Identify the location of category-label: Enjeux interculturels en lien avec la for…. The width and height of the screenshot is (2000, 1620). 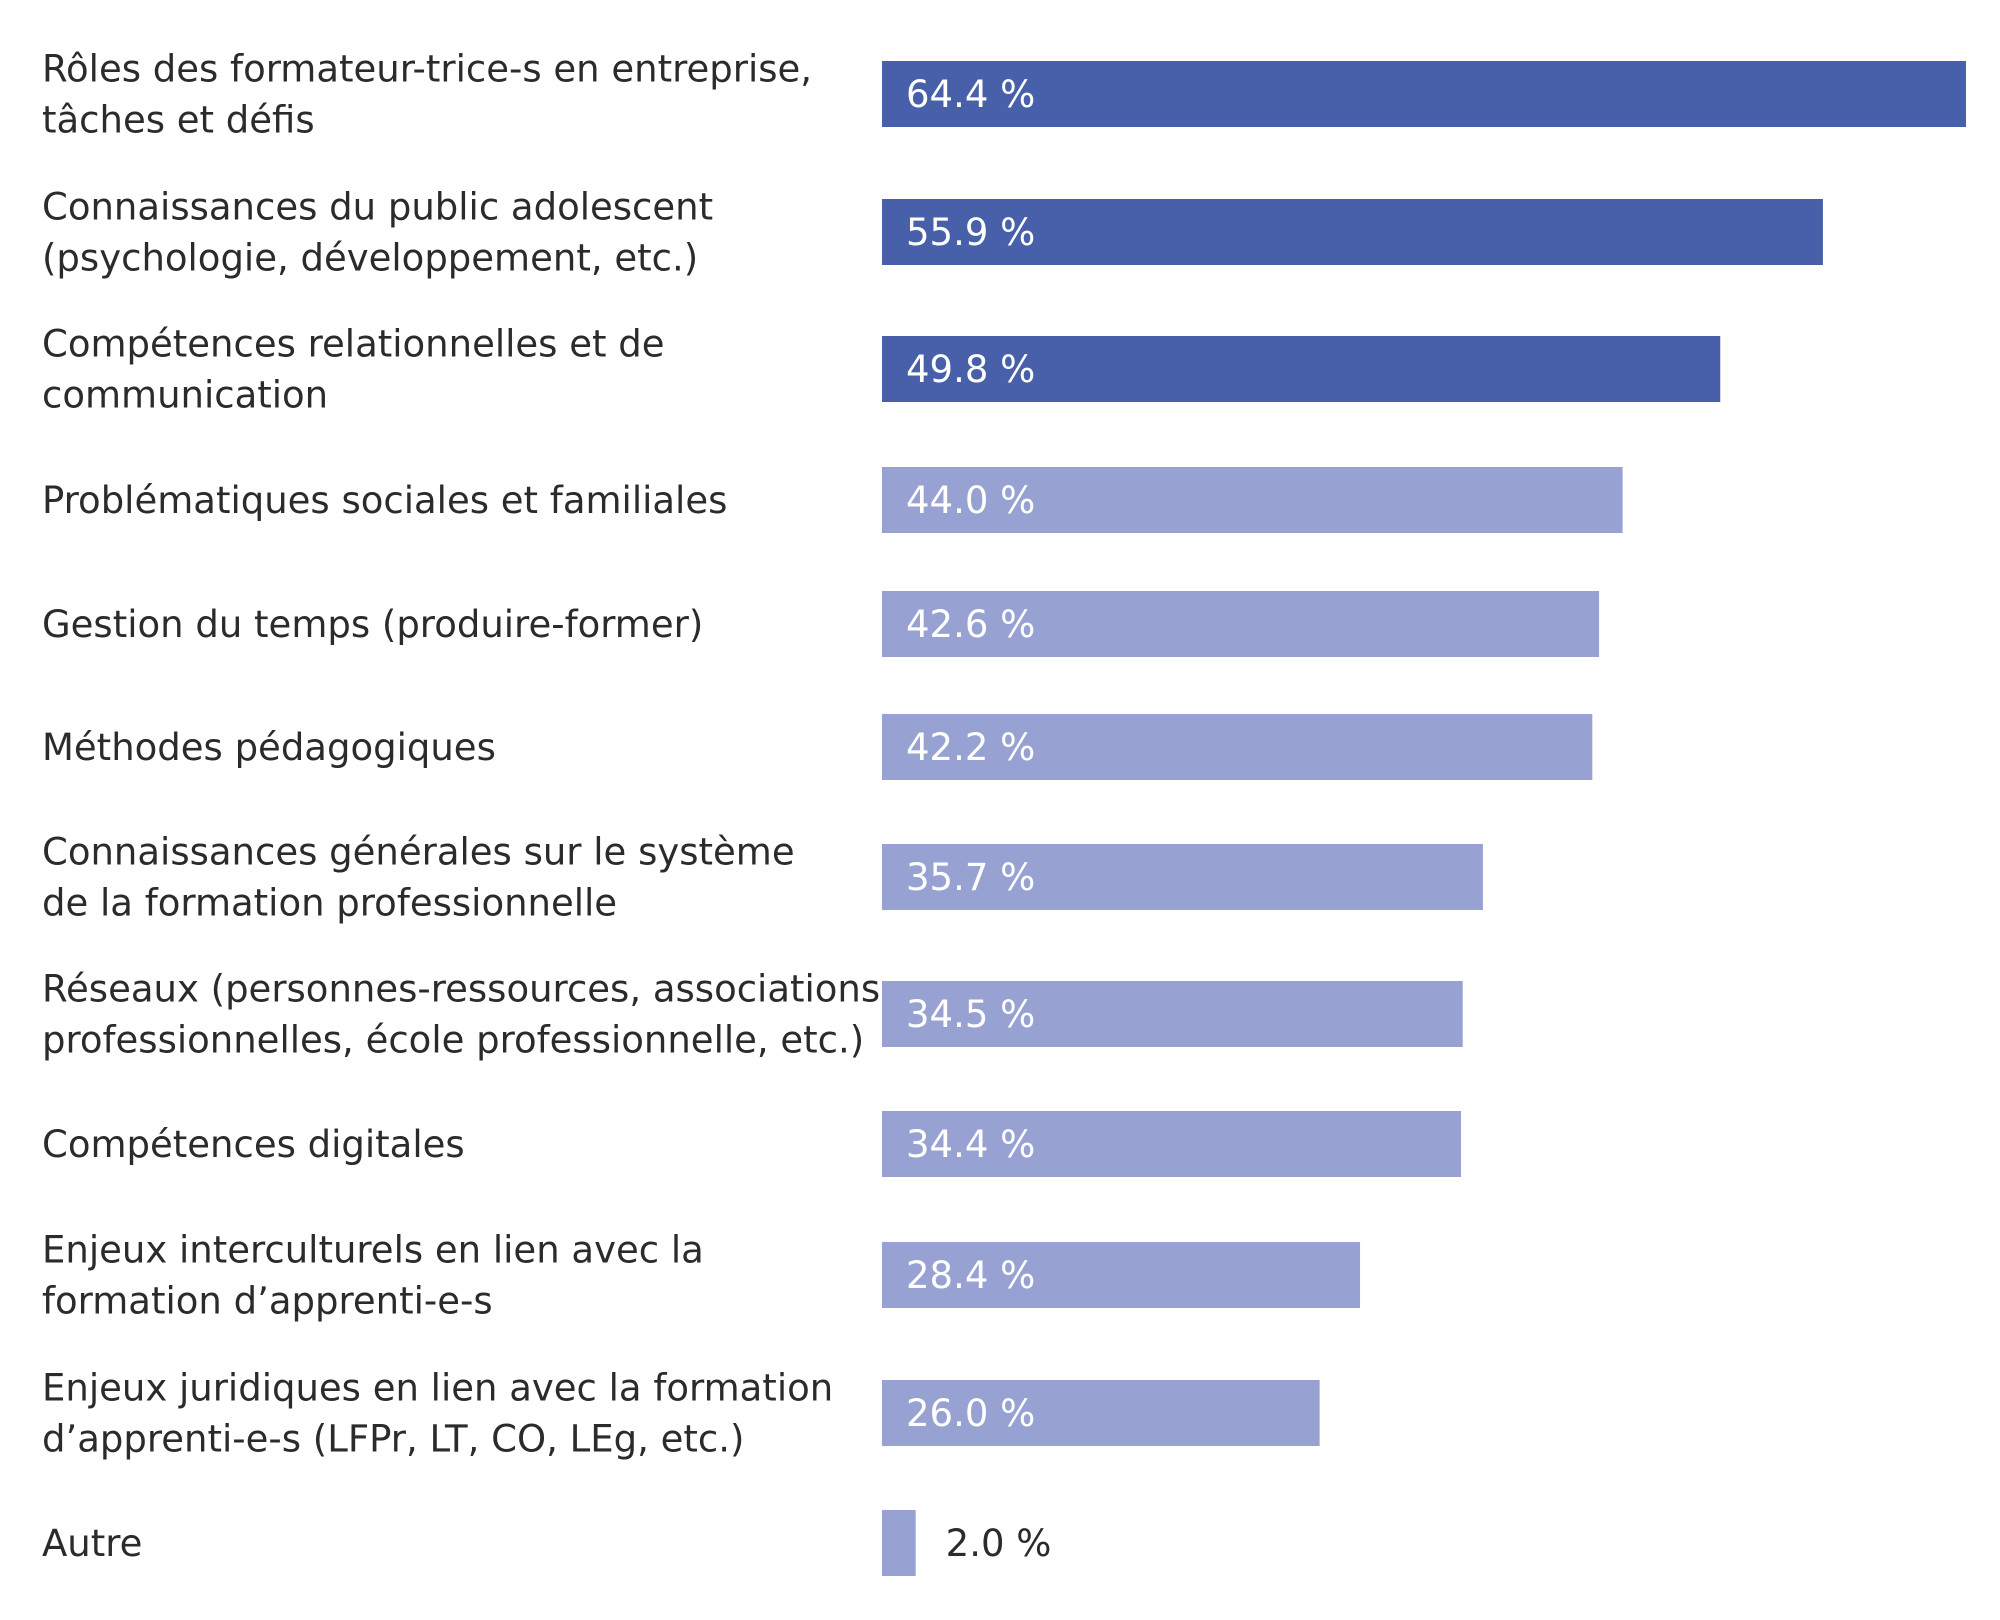
(373, 1276).